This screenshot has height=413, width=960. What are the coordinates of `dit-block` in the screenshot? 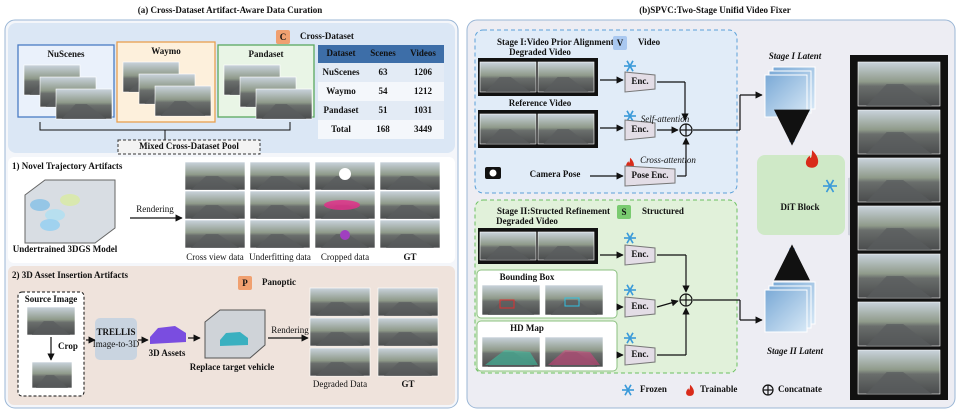 It's located at (801, 195).